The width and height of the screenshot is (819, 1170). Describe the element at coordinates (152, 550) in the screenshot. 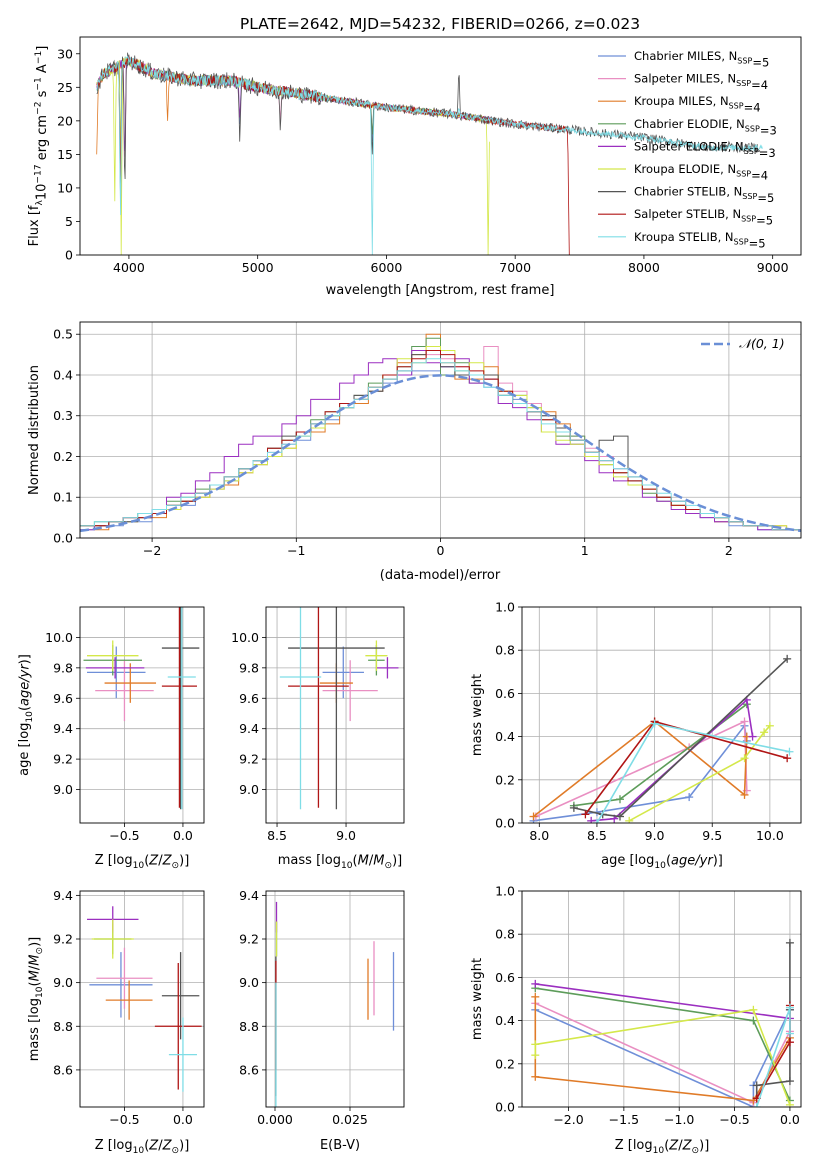

I see `x-tick-label: −2` at that location.